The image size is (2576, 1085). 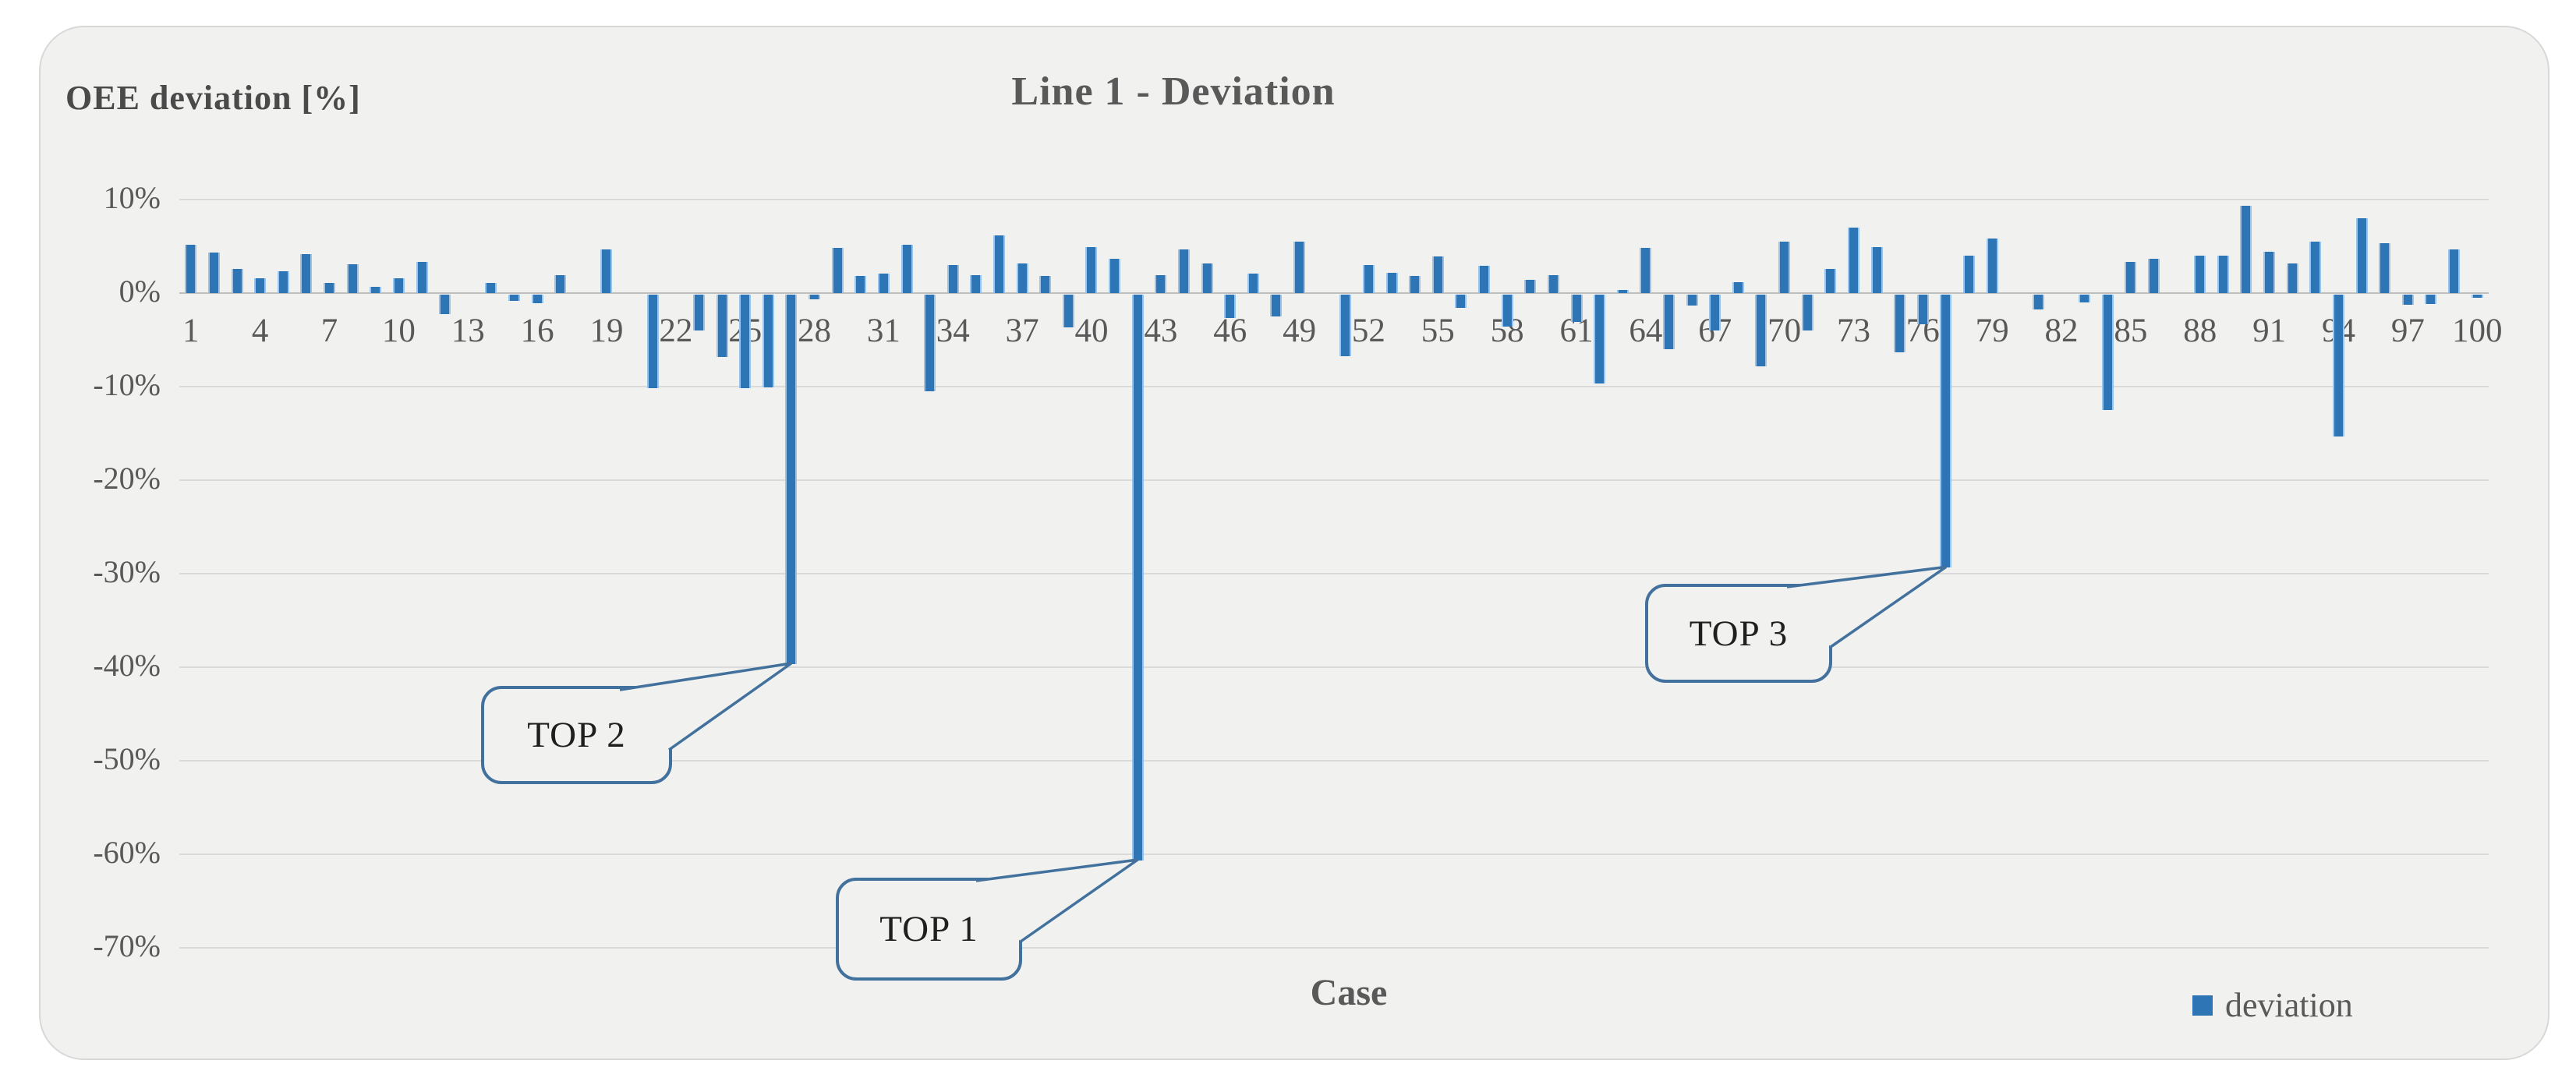 What do you see at coordinates (2200, 331) in the screenshot?
I see `x-tick-label: 88` at bounding box center [2200, 331].